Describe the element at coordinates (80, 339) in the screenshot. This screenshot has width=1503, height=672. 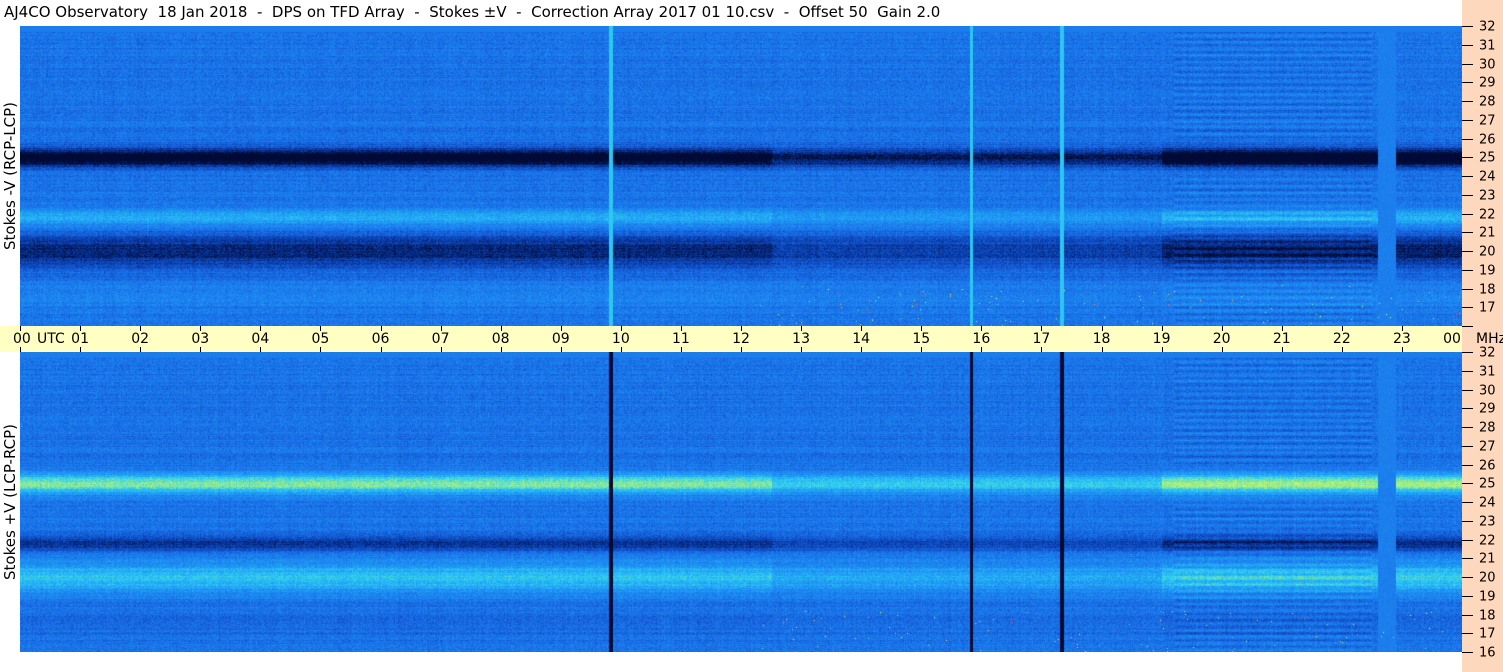
I see `time-tick-label: 01` at that location.